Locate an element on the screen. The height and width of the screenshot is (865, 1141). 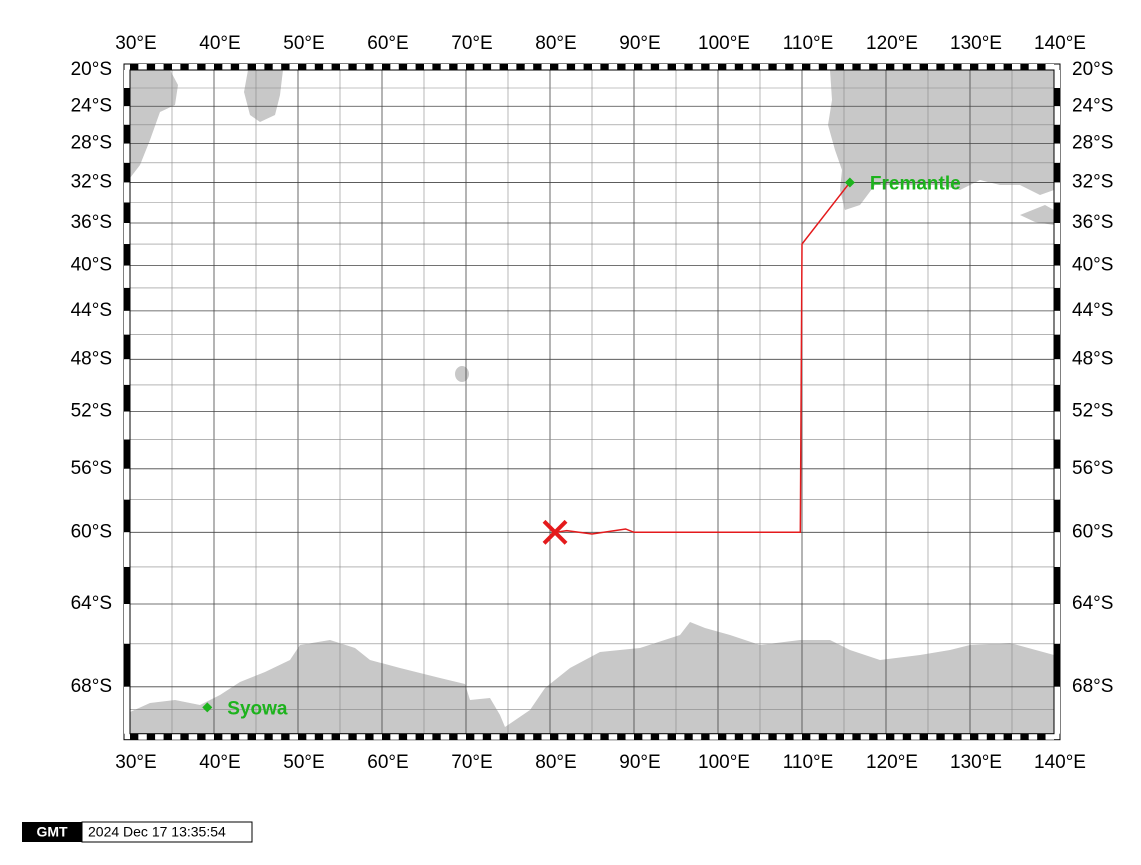
x-tick-label: 60°E is located at coordinates (387, 762).